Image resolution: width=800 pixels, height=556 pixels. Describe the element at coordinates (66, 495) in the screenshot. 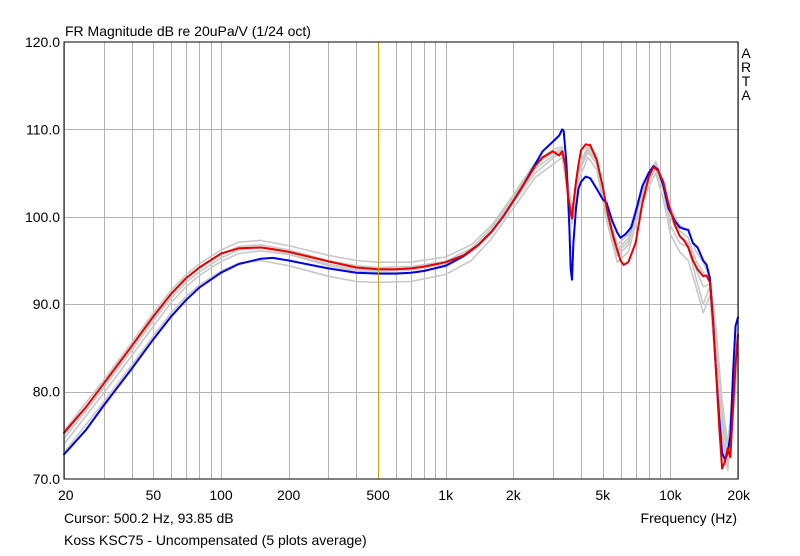

I see `x-tick-label: 20` at that location.